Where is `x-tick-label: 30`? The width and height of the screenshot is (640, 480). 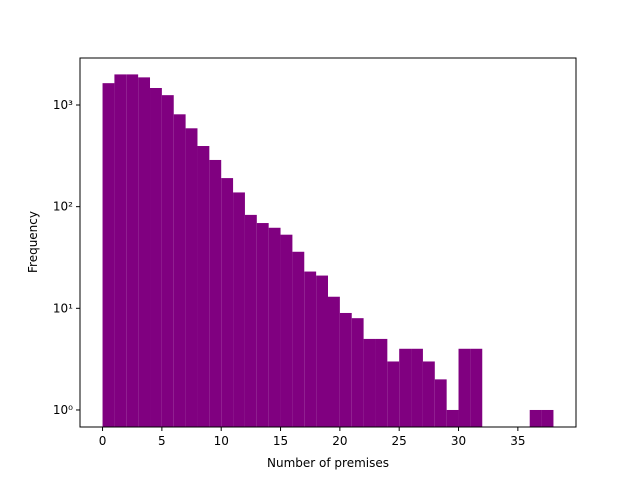 x-tick-label: 30 is located at coordinates (458, 441).